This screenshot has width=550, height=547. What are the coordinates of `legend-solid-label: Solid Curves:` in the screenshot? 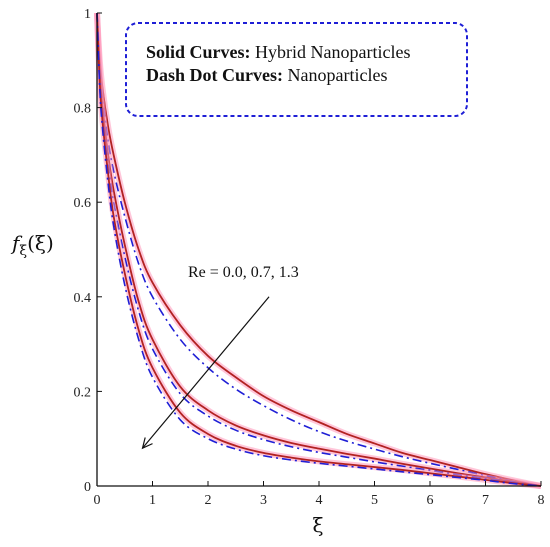 It's located at (198, 52).